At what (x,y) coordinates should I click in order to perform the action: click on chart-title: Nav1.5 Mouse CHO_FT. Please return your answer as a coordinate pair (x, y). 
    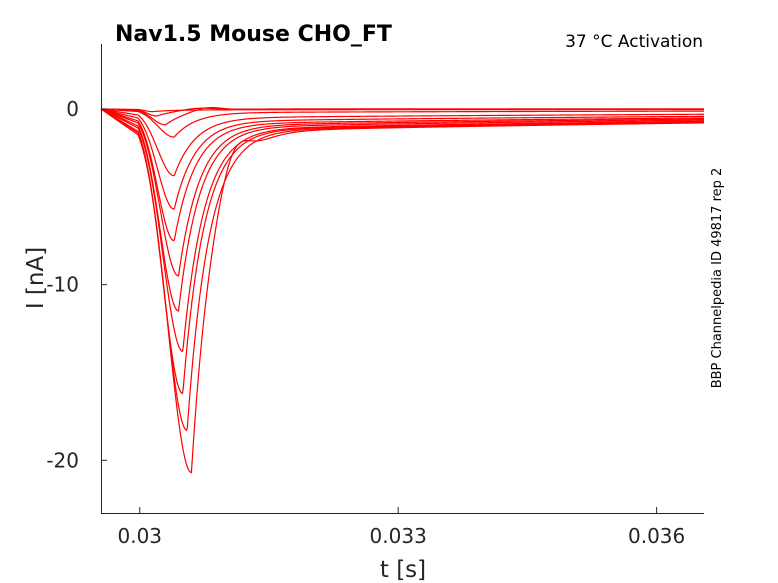
    Looking at the image, I should click on (253, 34).